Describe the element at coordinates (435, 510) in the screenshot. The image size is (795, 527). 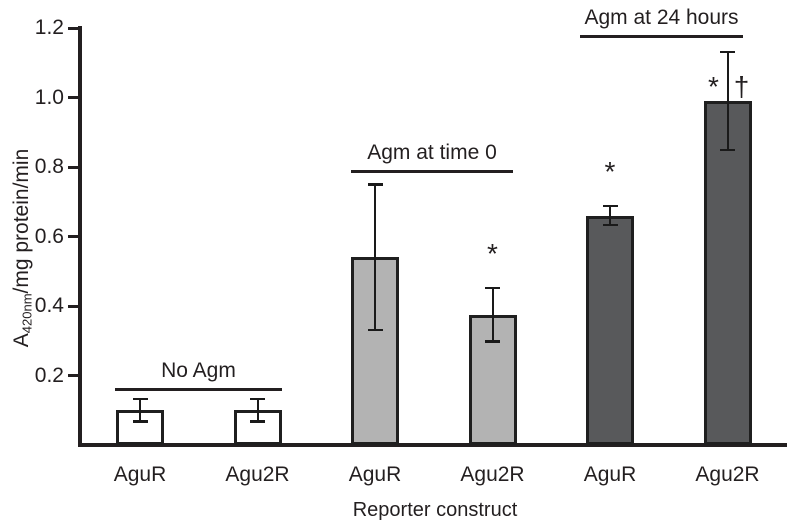
I see `x-axis-title: Reporter construct` at that location.